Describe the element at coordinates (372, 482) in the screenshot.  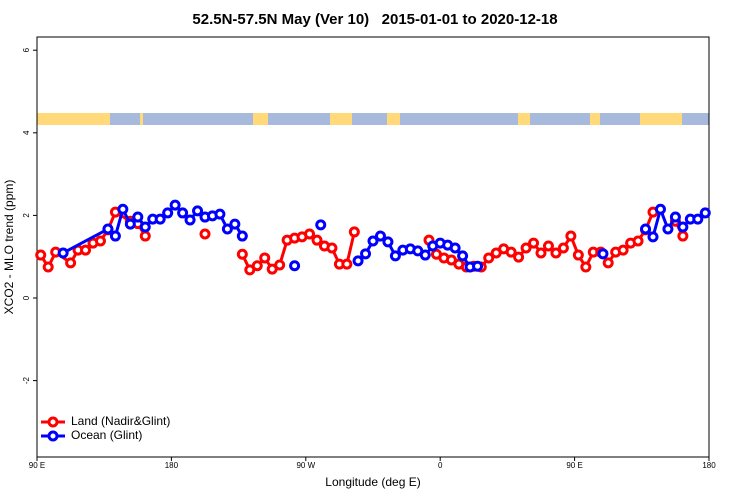
I see `x-axis-label: Longitude (deg E)` at that location.